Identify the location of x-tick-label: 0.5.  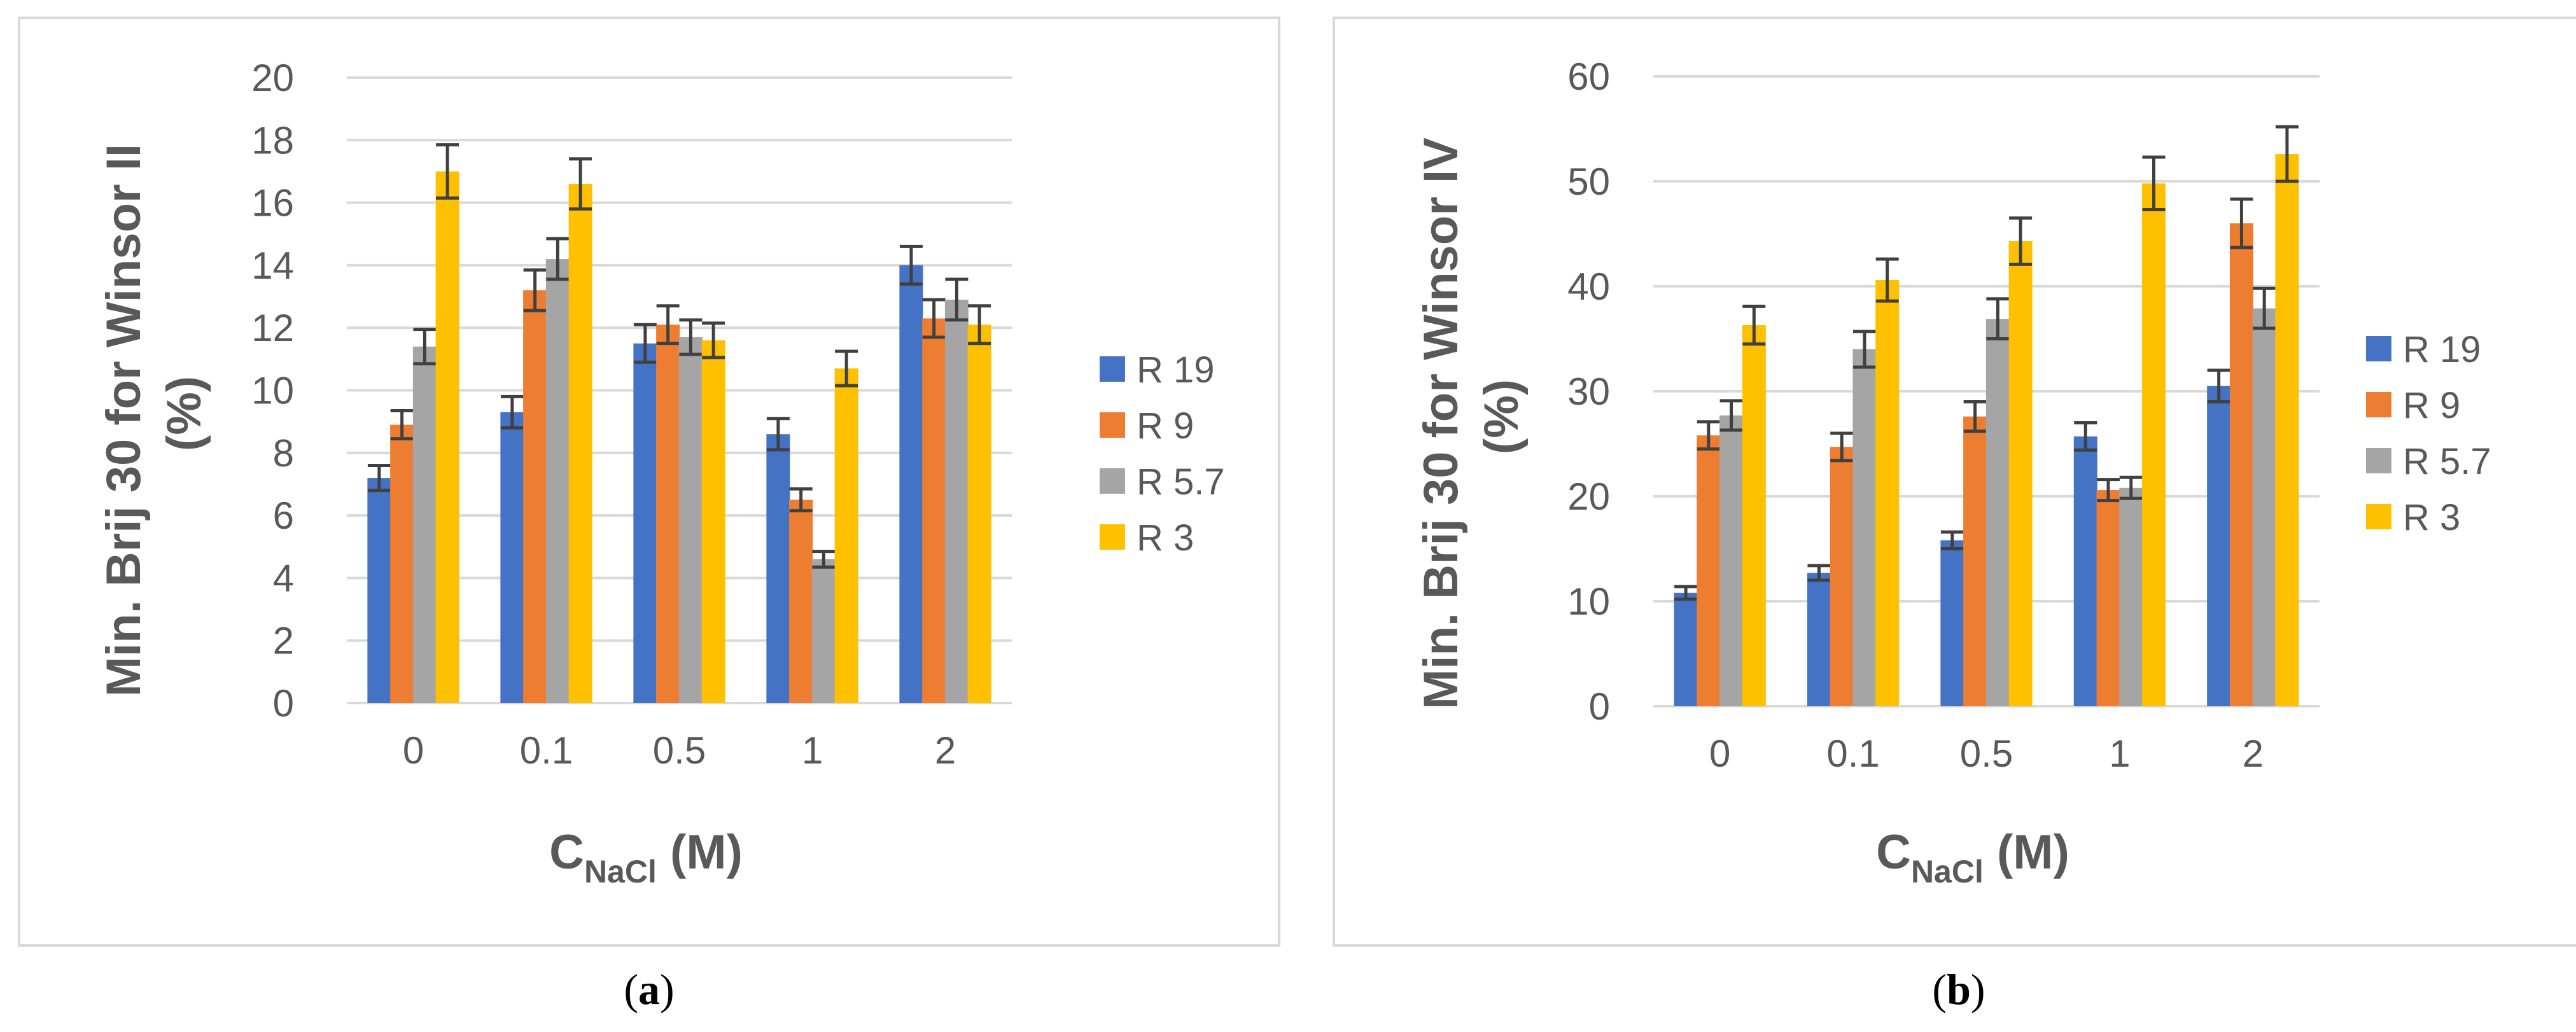
(1986, 753).